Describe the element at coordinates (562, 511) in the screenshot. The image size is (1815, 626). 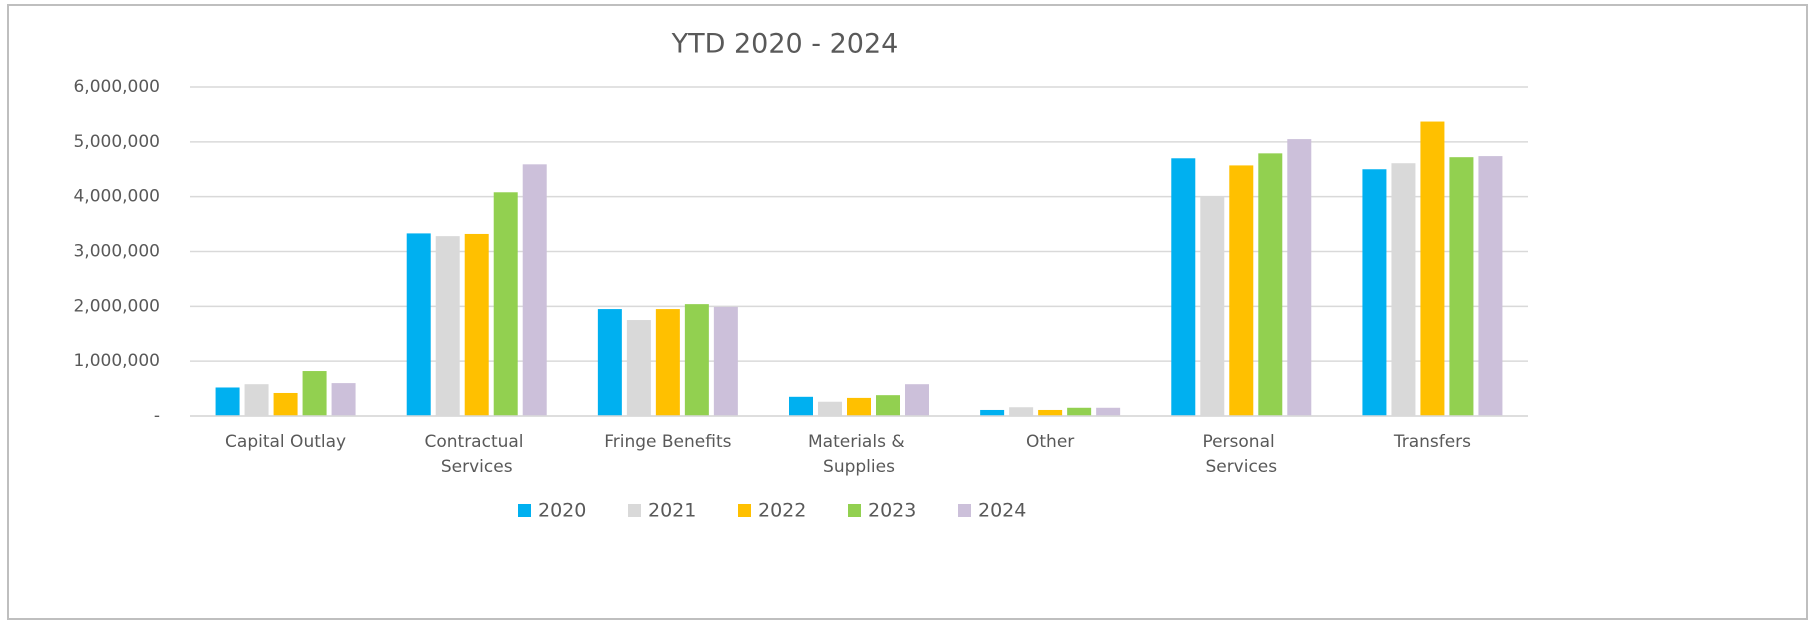
I see `legend-label: 2020` at that location.